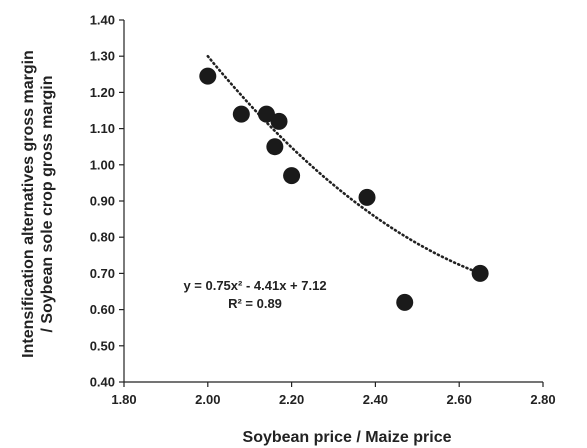  Describe the element at coordinates (375, 399) in the screenshot. I see `x-tick-label: 2.40` at that location.